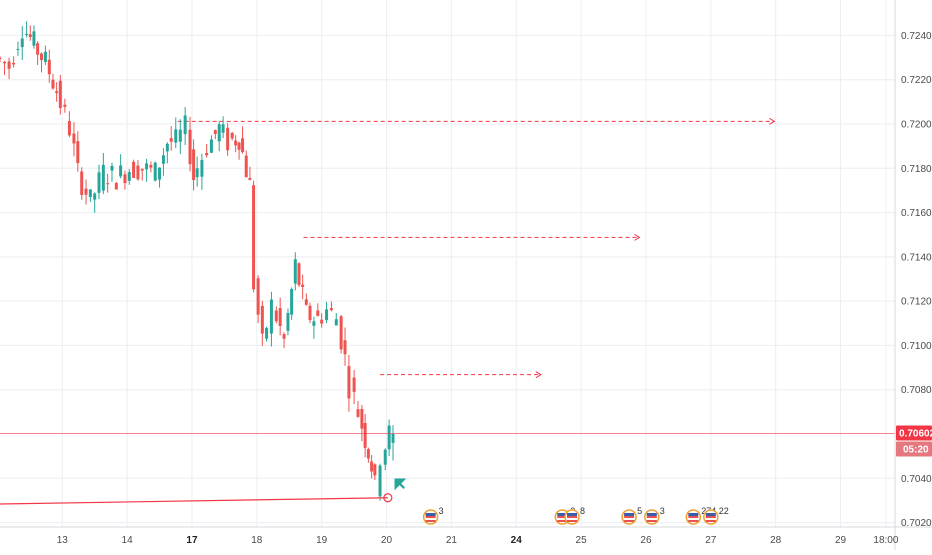 This screenshot has width=932, height=555. Describe the element at coordinates (639, 511) in the screenshot. I see `event-count-label: 5` at that location.